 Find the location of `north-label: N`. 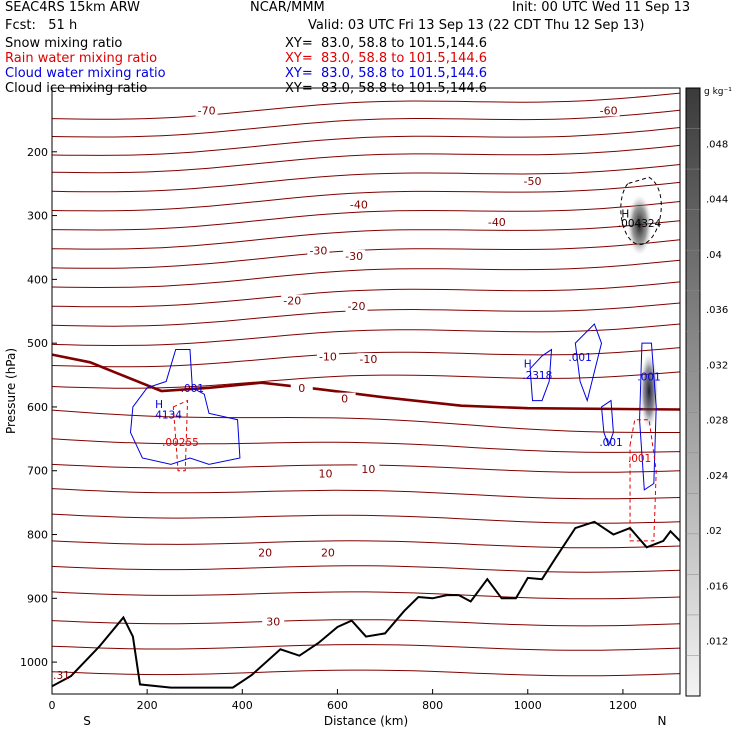

north-label: N is located at coordinates (662, 721).